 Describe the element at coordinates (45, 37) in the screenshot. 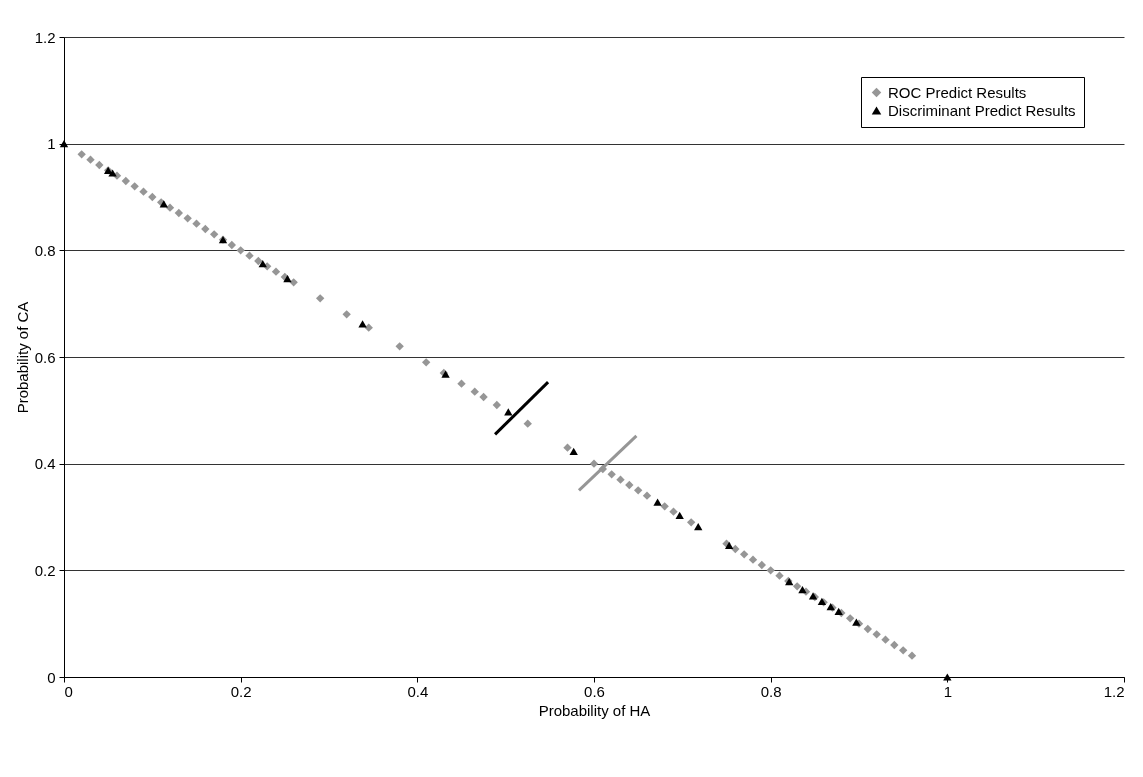

I see `y-tick-label: 1.2` at that location.